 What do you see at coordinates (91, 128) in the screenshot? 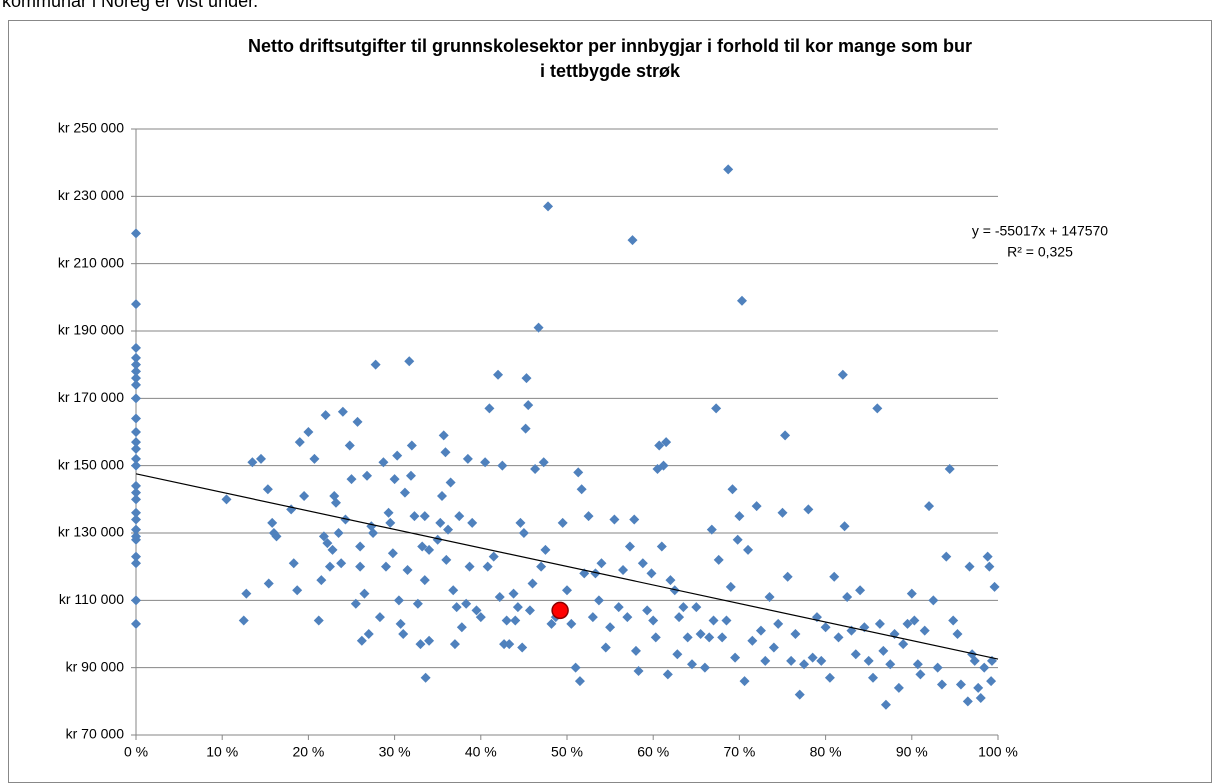
I see `y-tick-label: kr 250 000` at bounding box center [91, 128].